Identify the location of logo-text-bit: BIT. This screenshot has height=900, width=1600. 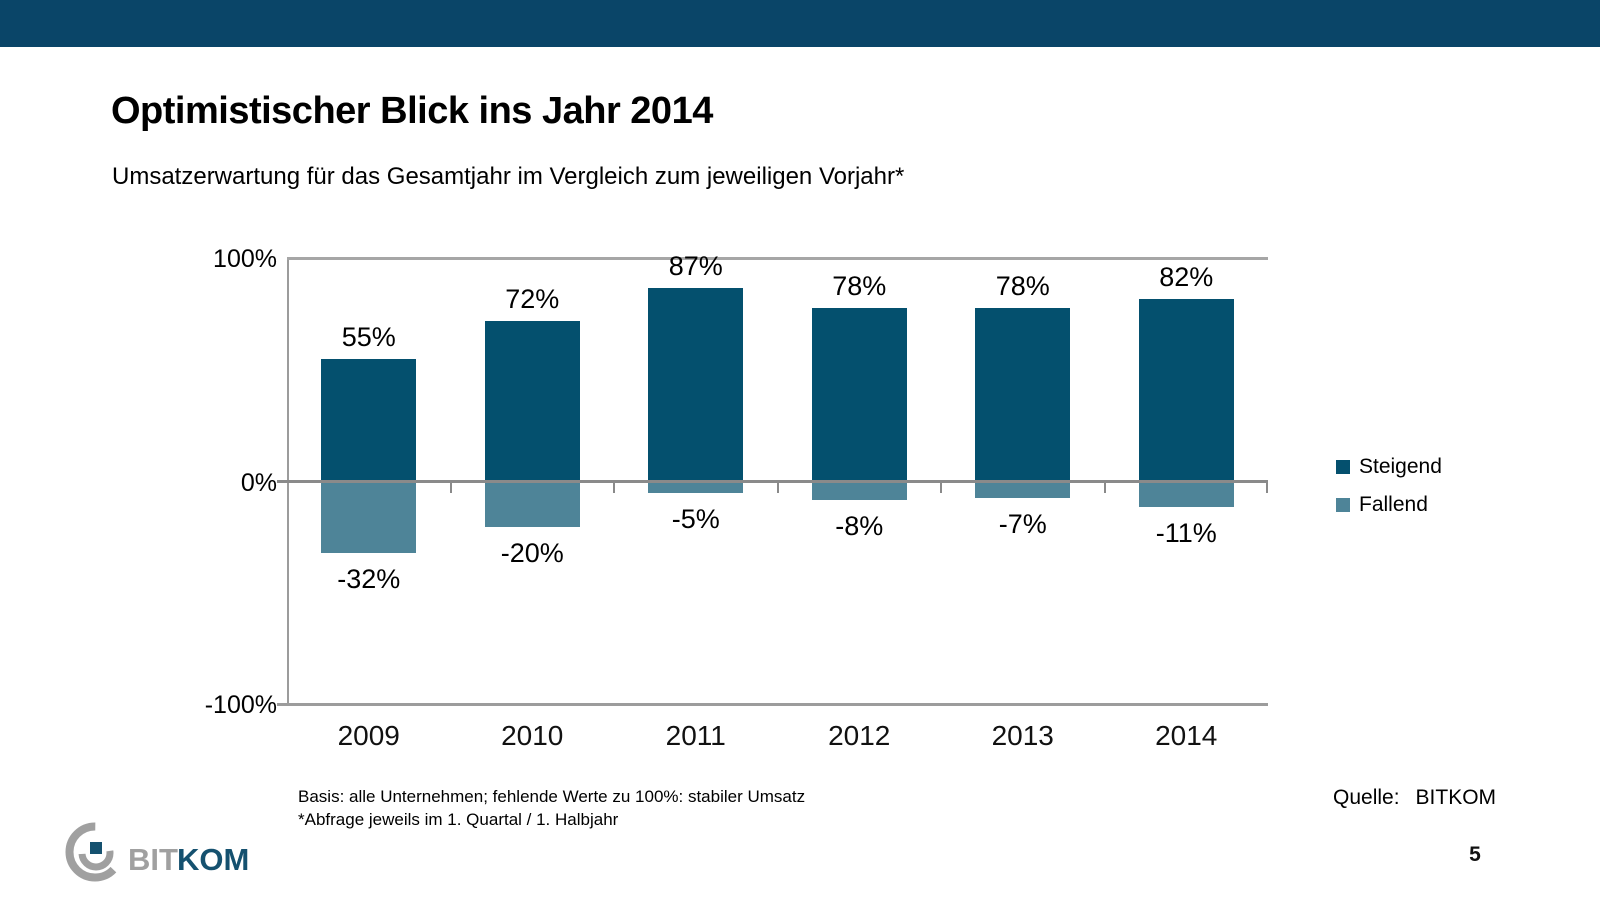
(153, 859).